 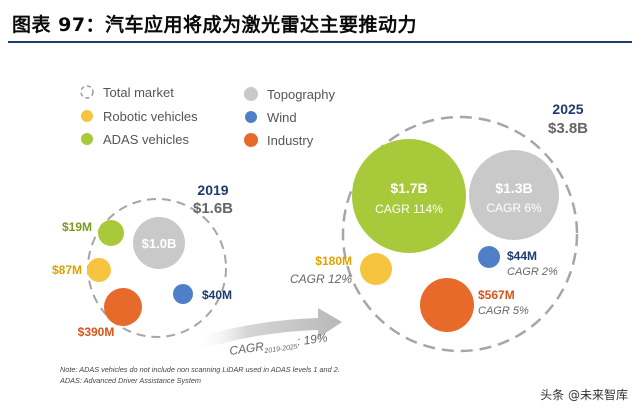 I want to click on wind-2025-value: $44M, so click(x=522, y=256).